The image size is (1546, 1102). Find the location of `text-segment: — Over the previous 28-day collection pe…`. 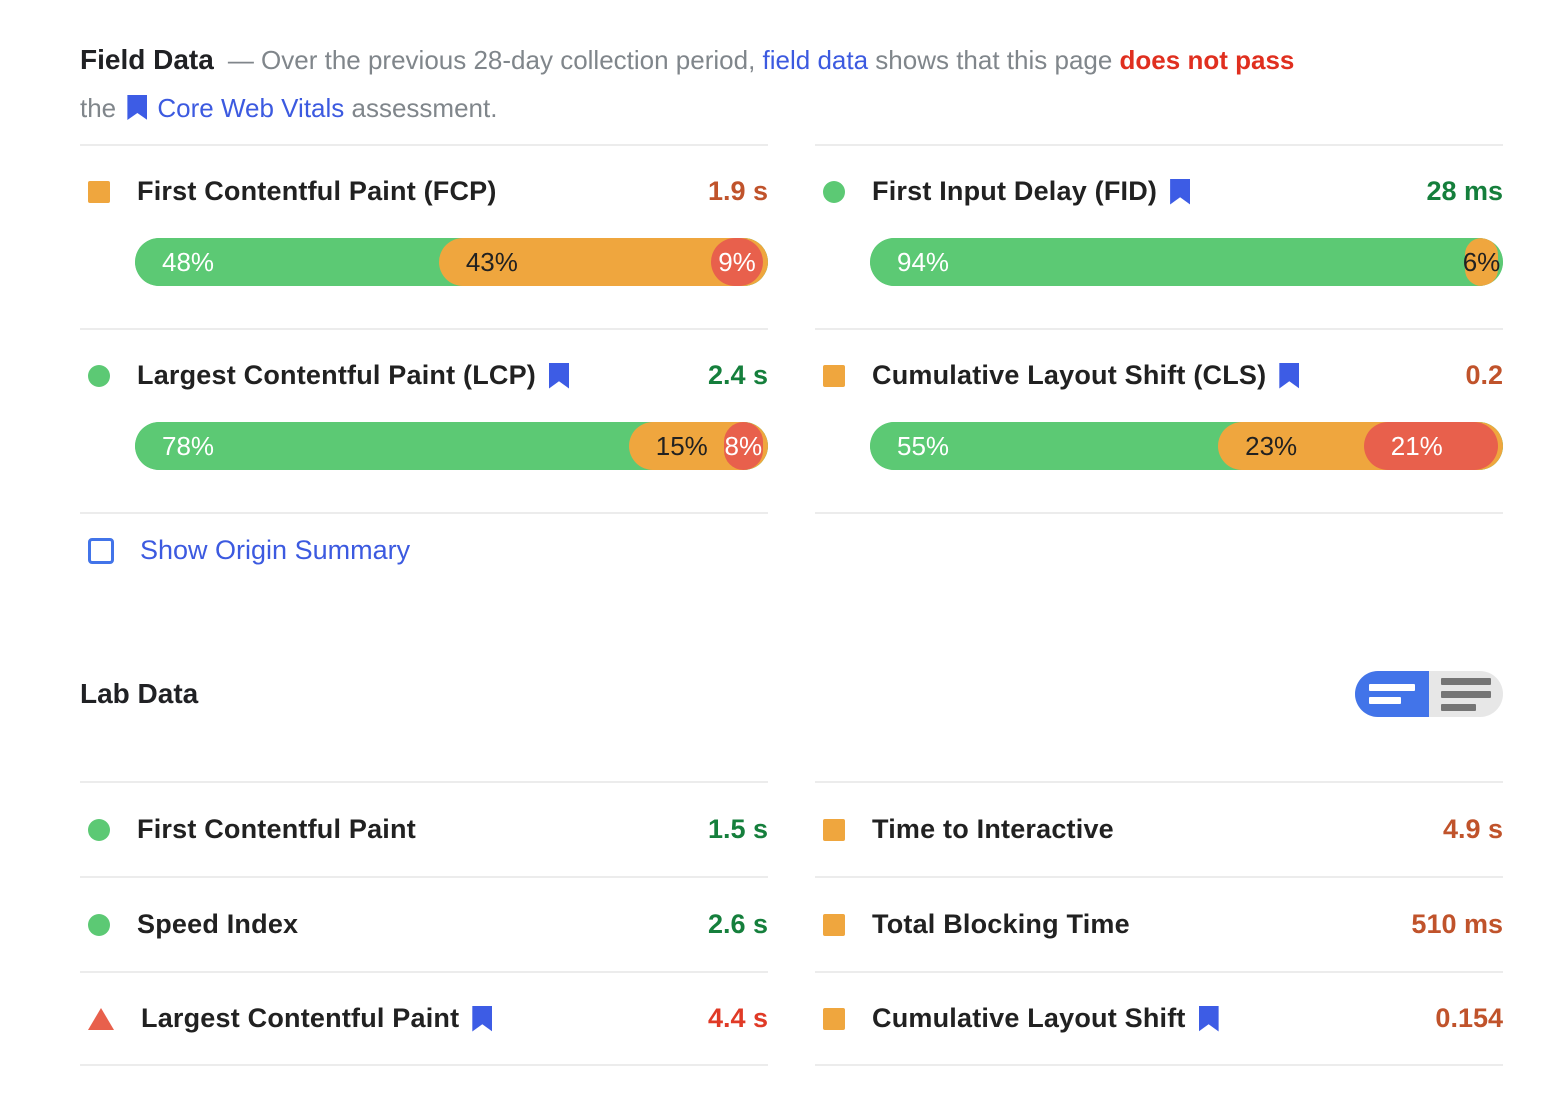

text-segment: — Over the previous 28-day collection pe… is located at coordinates (495, 60).